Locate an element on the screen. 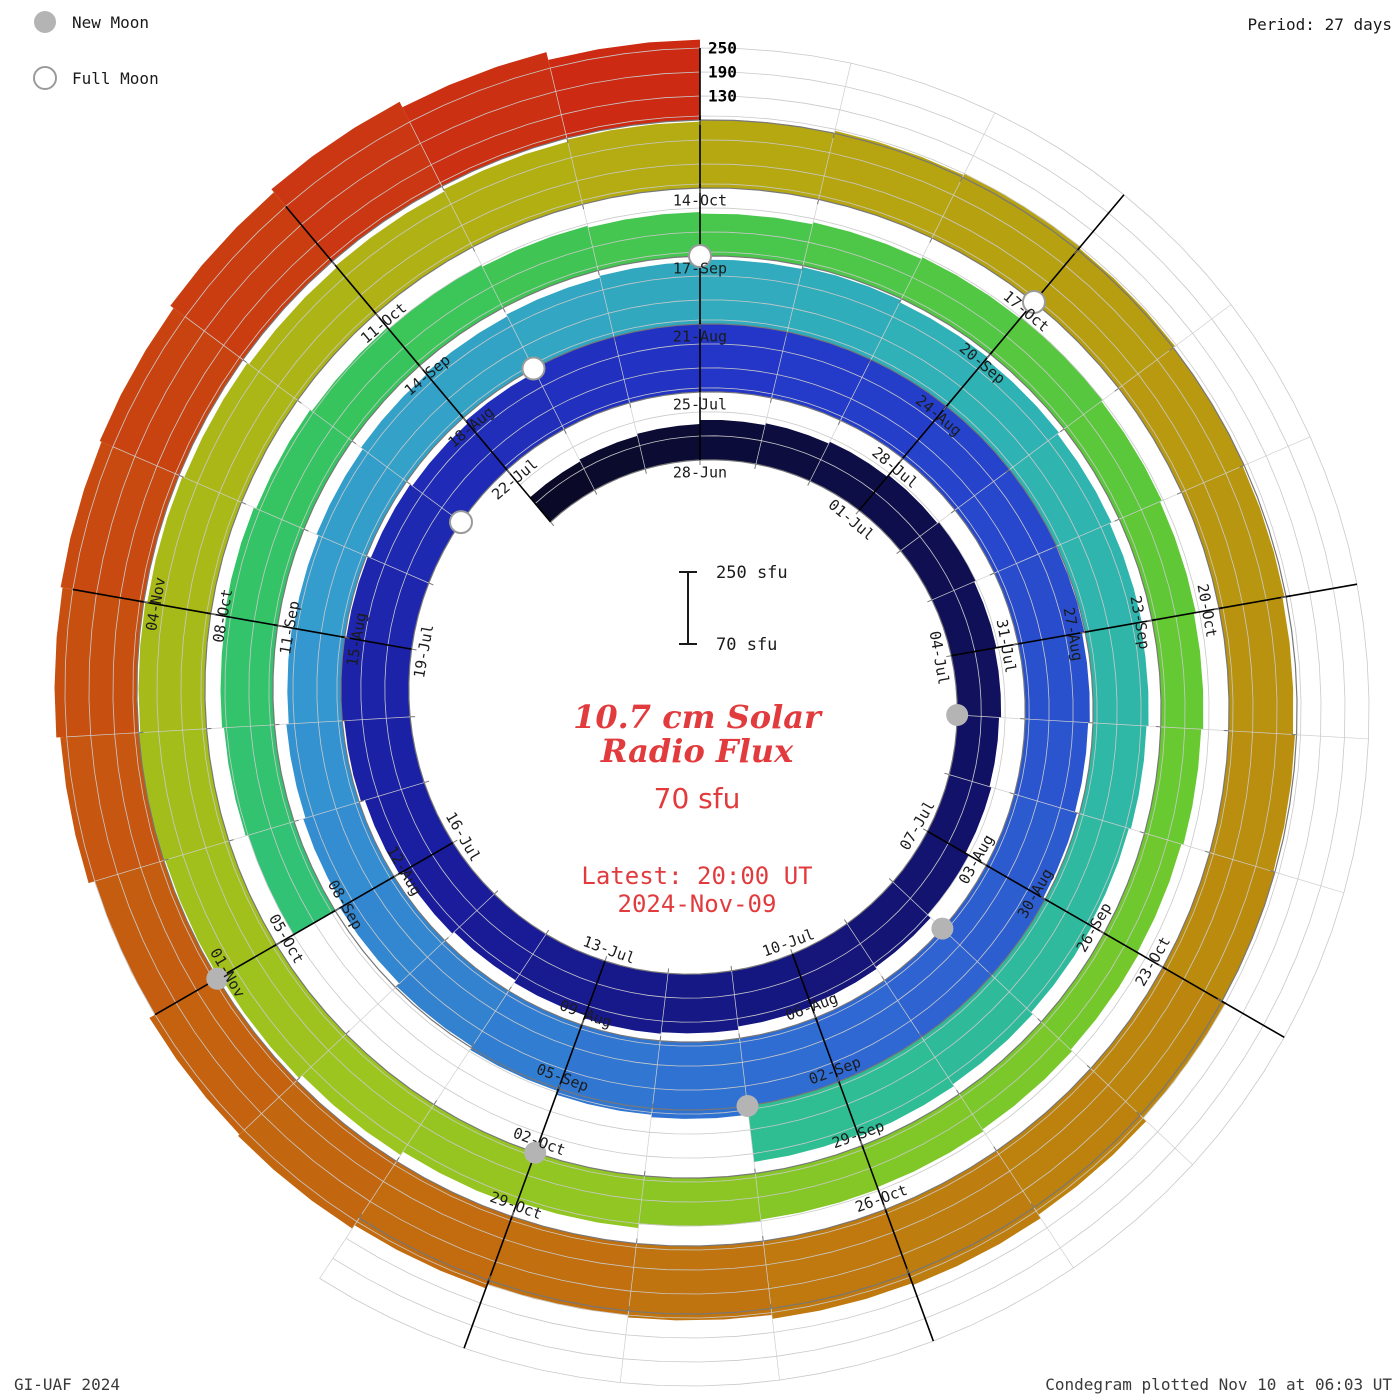 Image resolution: width=1400 pixels, height=1400 pixels. new-moon-marker is located at coordinates (942, 928).